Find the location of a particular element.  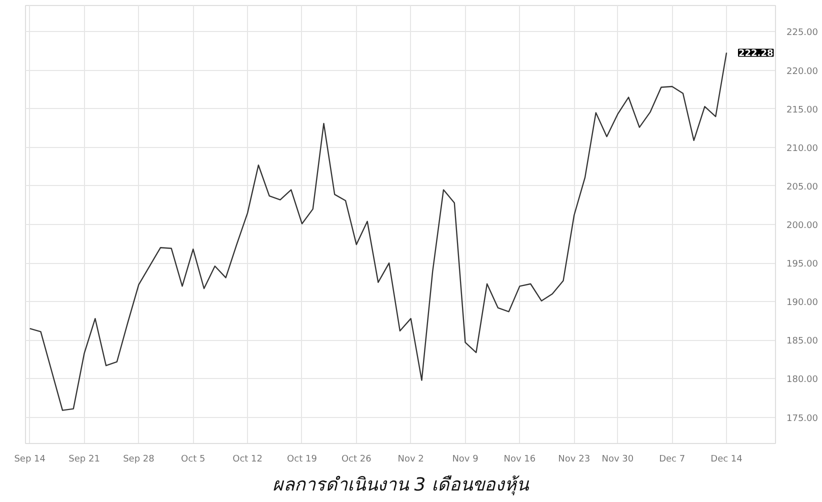

y-tick-label: 180.00 is located at coordinates (802, 380).